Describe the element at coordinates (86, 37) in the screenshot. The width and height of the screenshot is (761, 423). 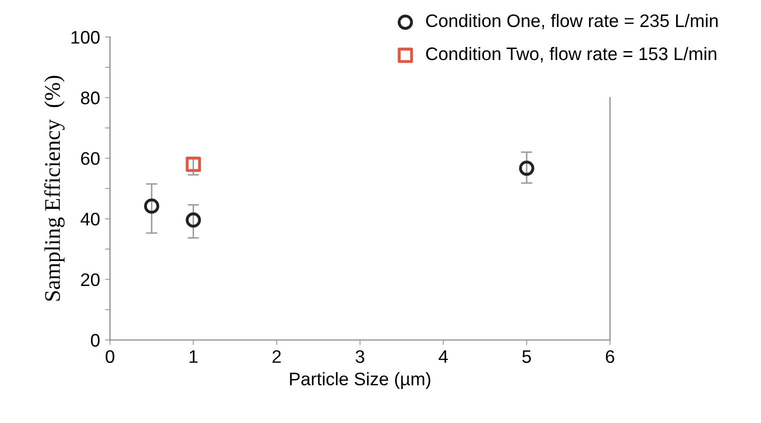
I see `y-tick-label: 100` at that location.